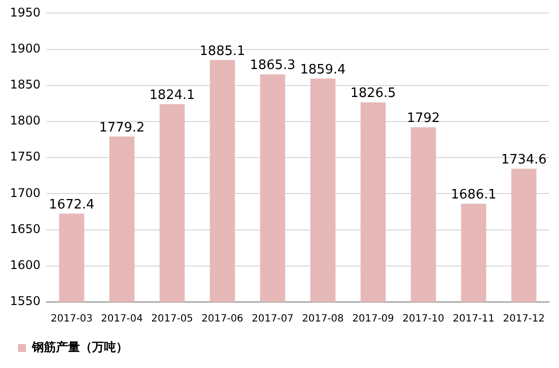 Image resolution: width=559 pixels, height=368 pixels. Describe the element at coordinates (25, 265) in the screenshot. I see `y-tick-label: 1600` at that location.